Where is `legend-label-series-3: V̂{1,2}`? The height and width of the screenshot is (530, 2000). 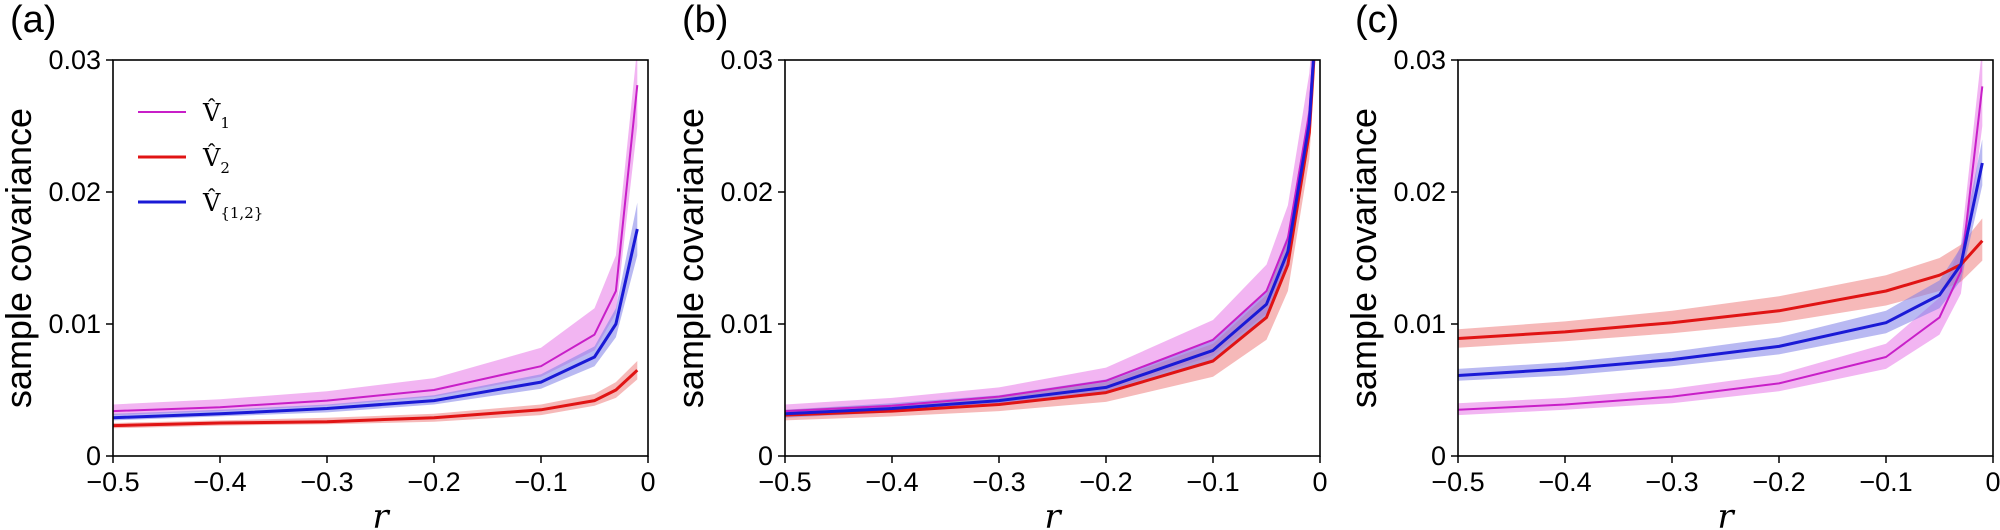 legend-label-series-3: V̂{1,2} is located at coordinates (232, 205).